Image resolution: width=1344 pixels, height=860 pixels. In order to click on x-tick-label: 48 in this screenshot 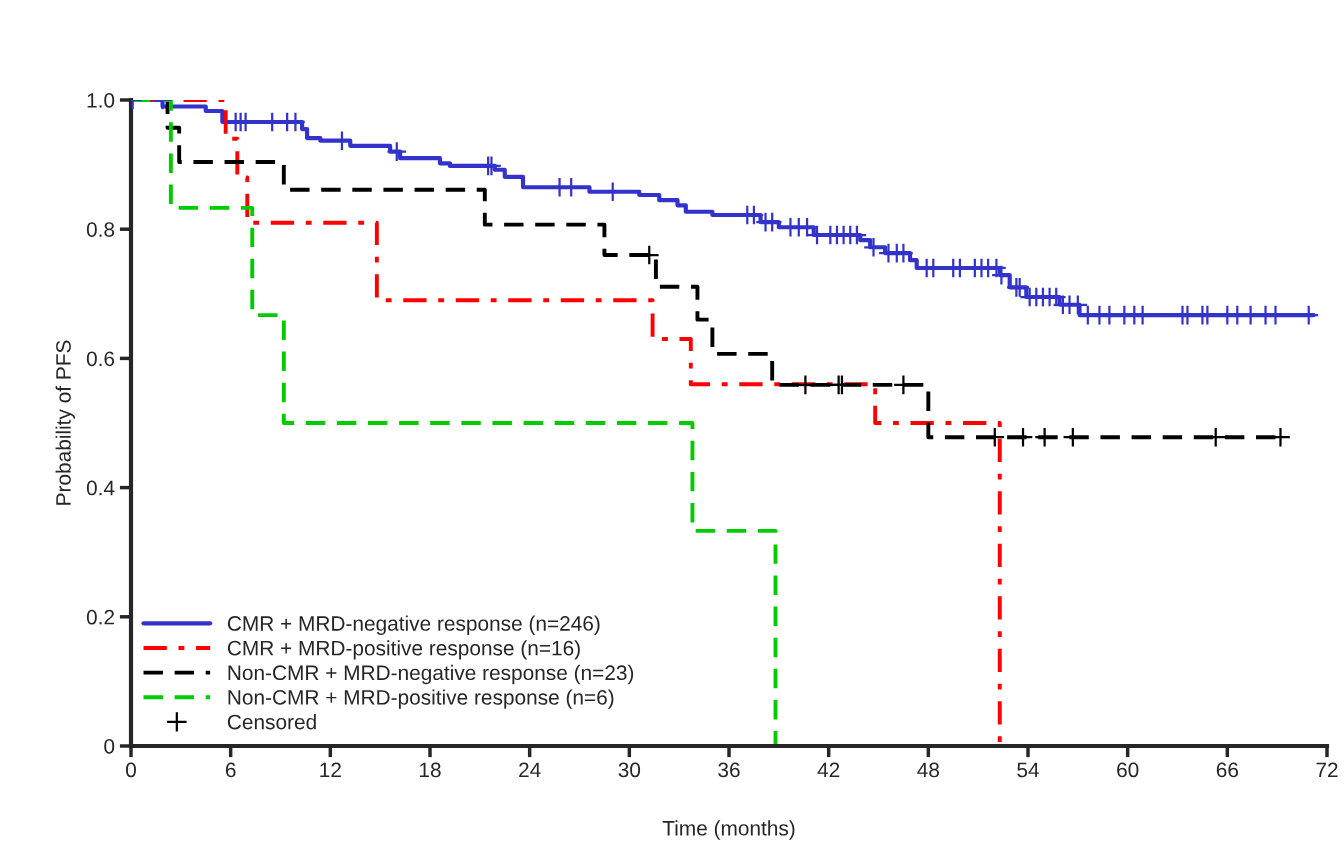, I will do `click(928, 770)`.